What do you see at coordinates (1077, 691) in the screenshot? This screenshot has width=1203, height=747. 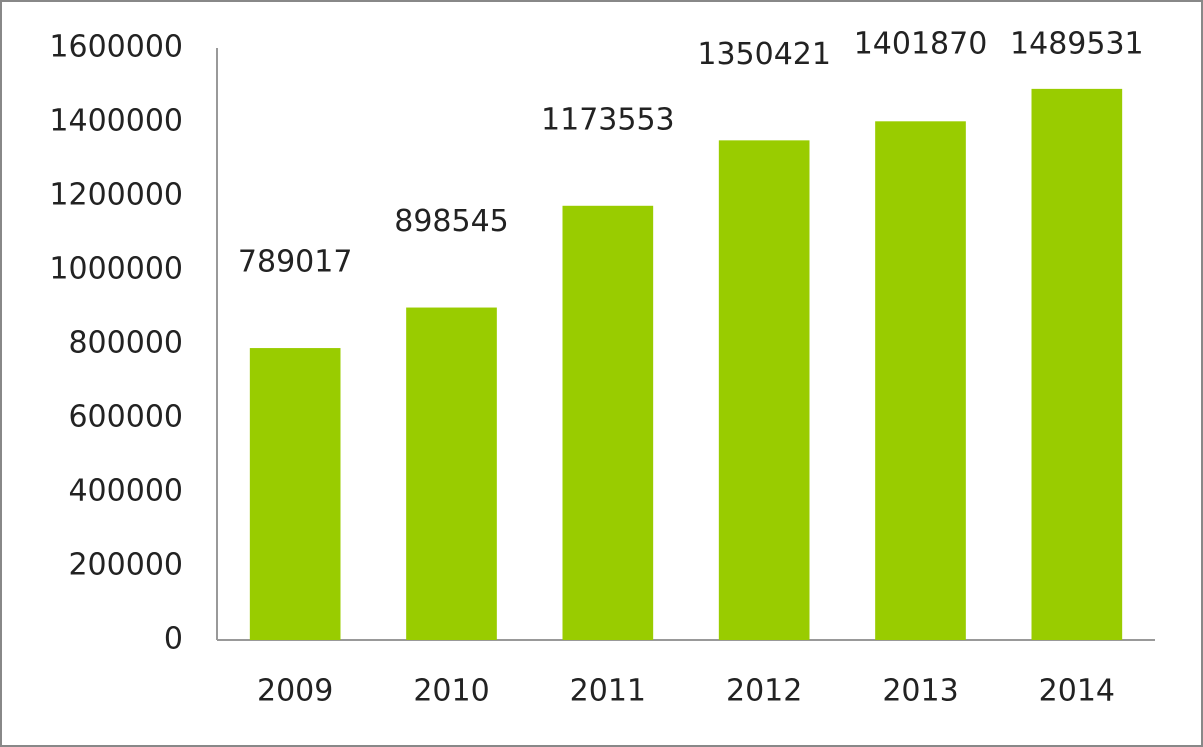 I see `x-tick-label: 2014` at bounding box center [1077, 691].